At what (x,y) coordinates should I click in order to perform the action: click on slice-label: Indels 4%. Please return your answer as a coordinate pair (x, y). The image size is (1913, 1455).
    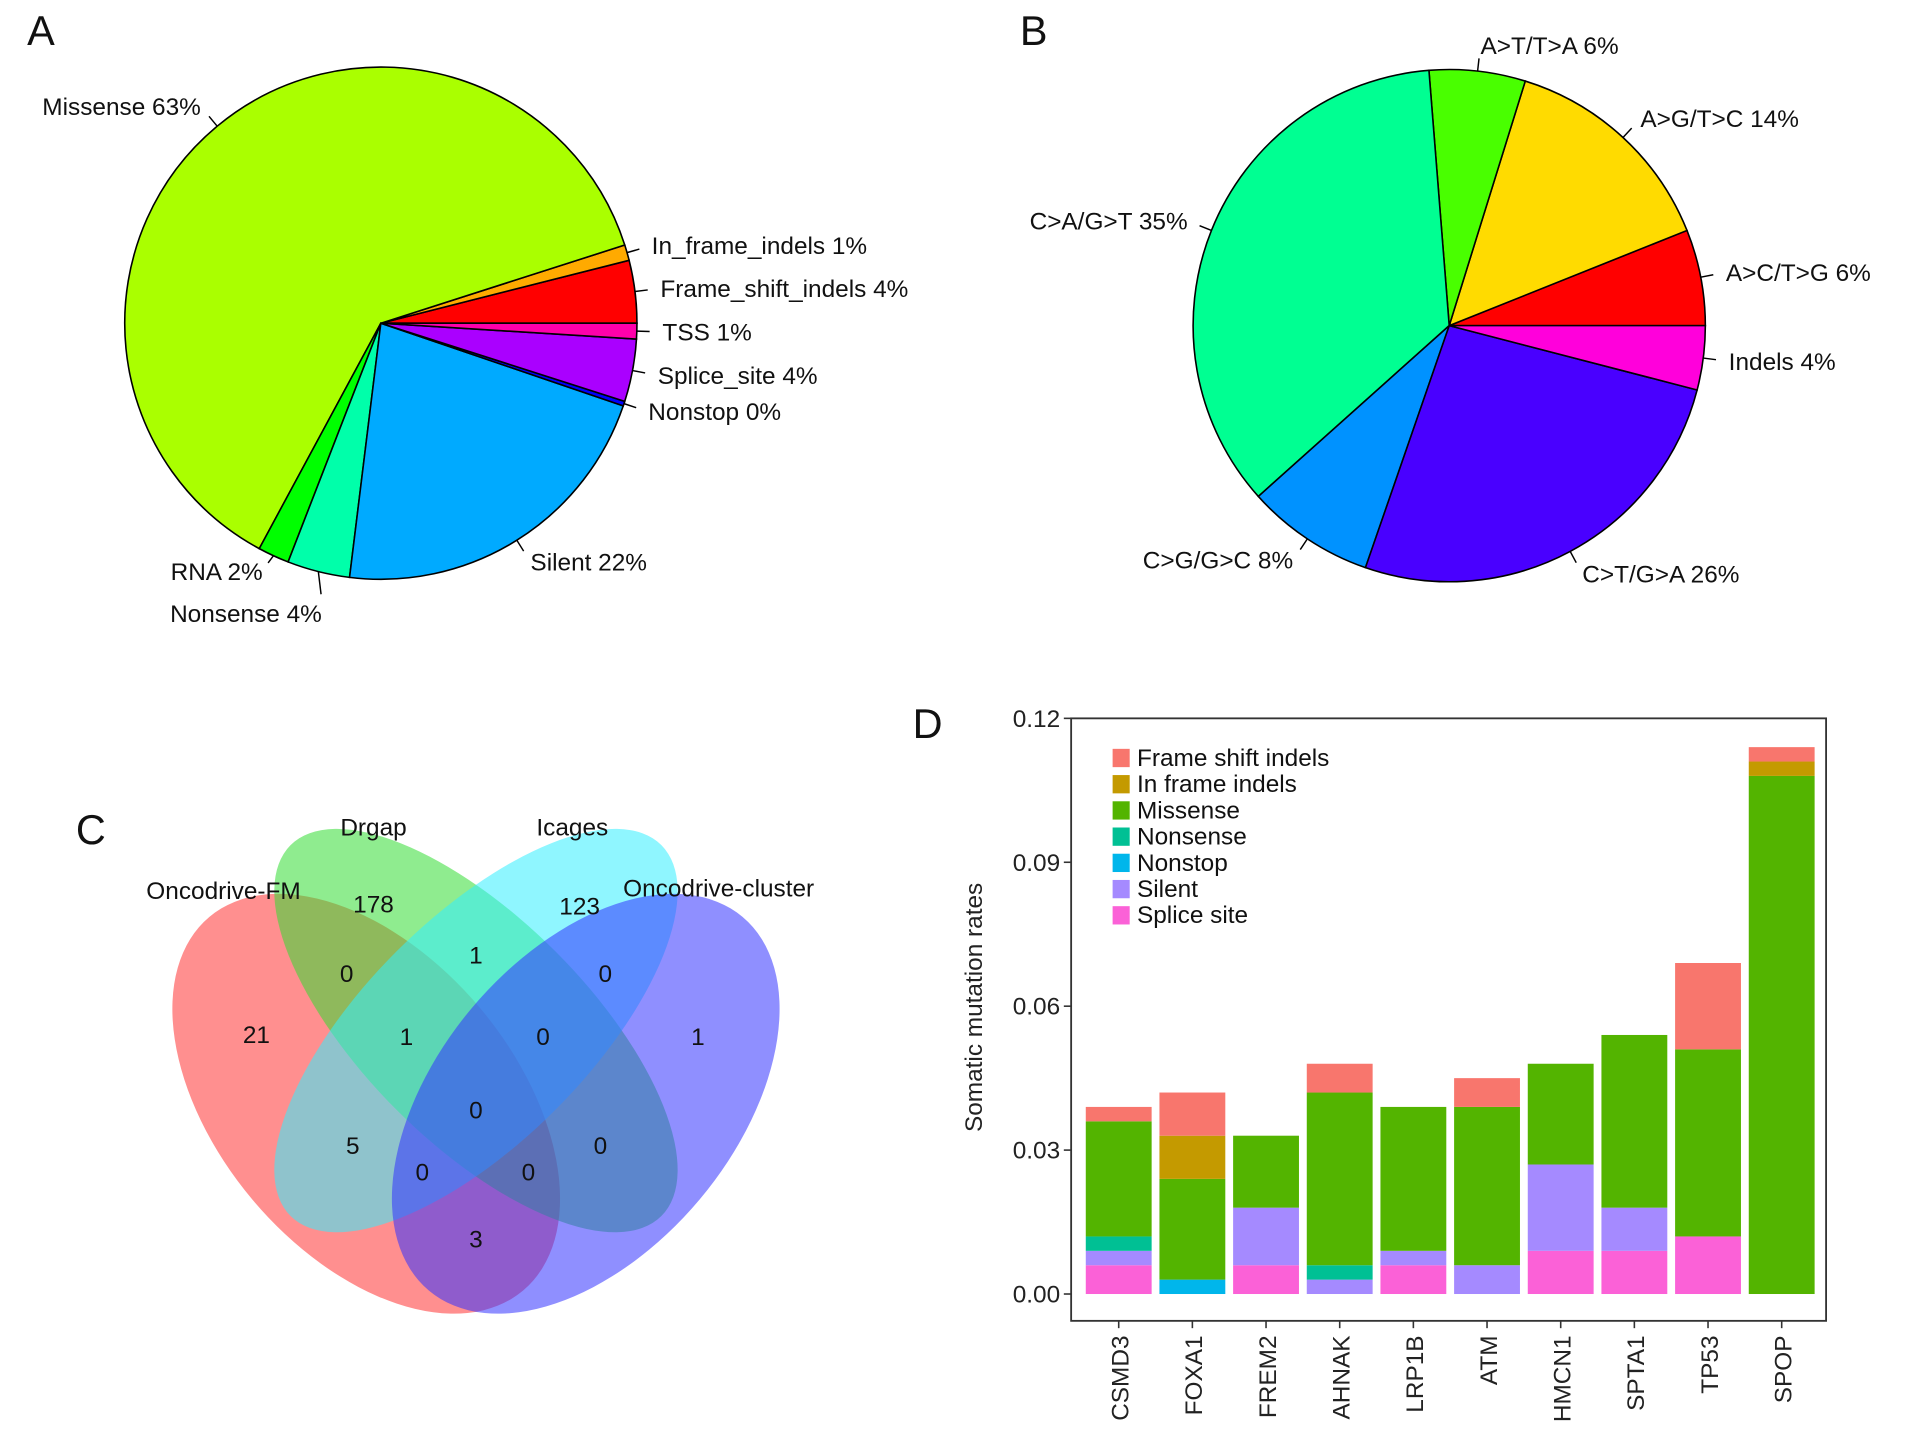
    Looking at the image, I should click on (1782, 362).